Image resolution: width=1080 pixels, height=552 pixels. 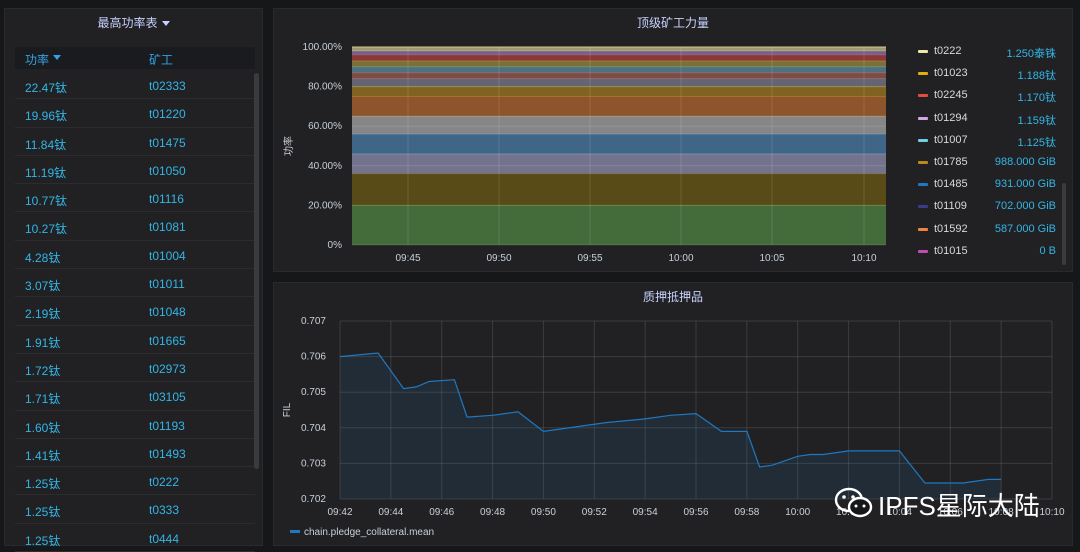 What do you see at coordinates (988, 187) in the screenshot?
I see `legend-item: t01485 931.000 GiB` at bounding box center [988, 187].